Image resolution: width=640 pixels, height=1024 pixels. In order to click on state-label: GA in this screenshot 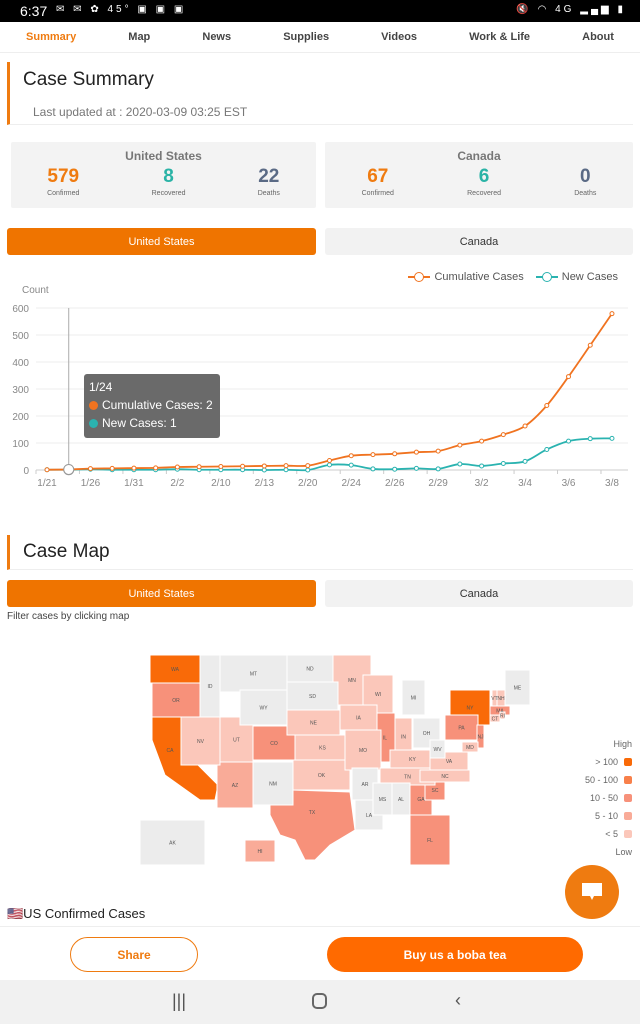, I will do `click(421, 800)`.